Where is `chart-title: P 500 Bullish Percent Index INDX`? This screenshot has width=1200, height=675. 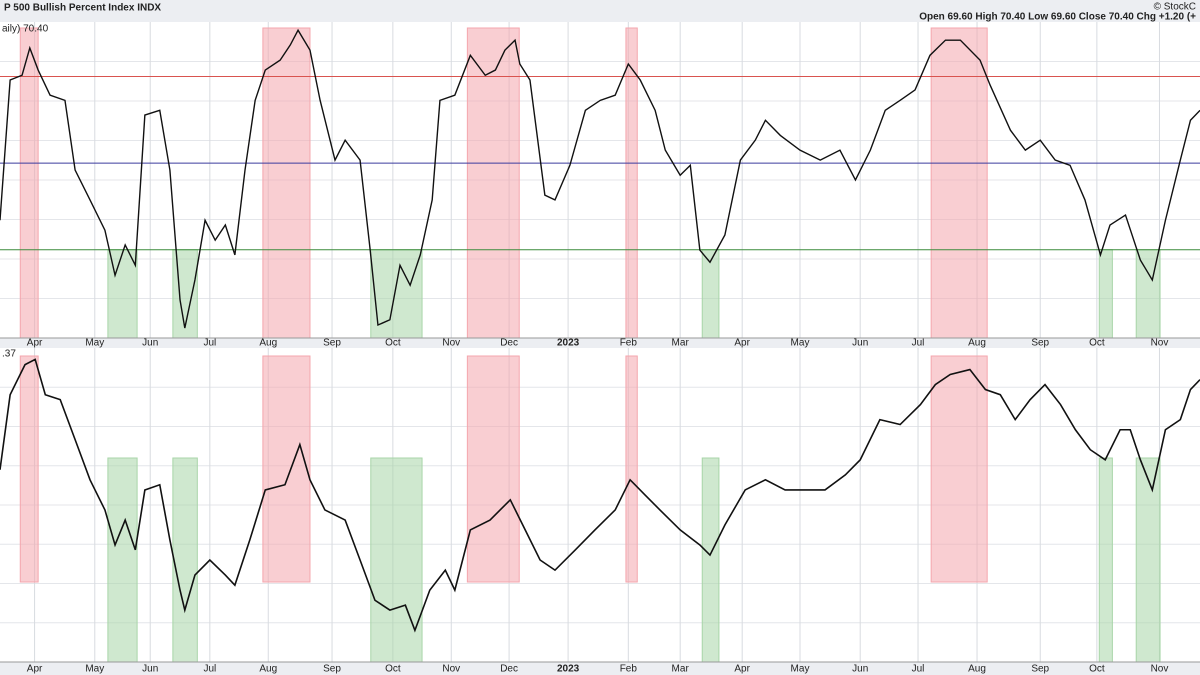
chart-title: P 500 Bullish Percent Index INDX is located at coordinates (82, 8).